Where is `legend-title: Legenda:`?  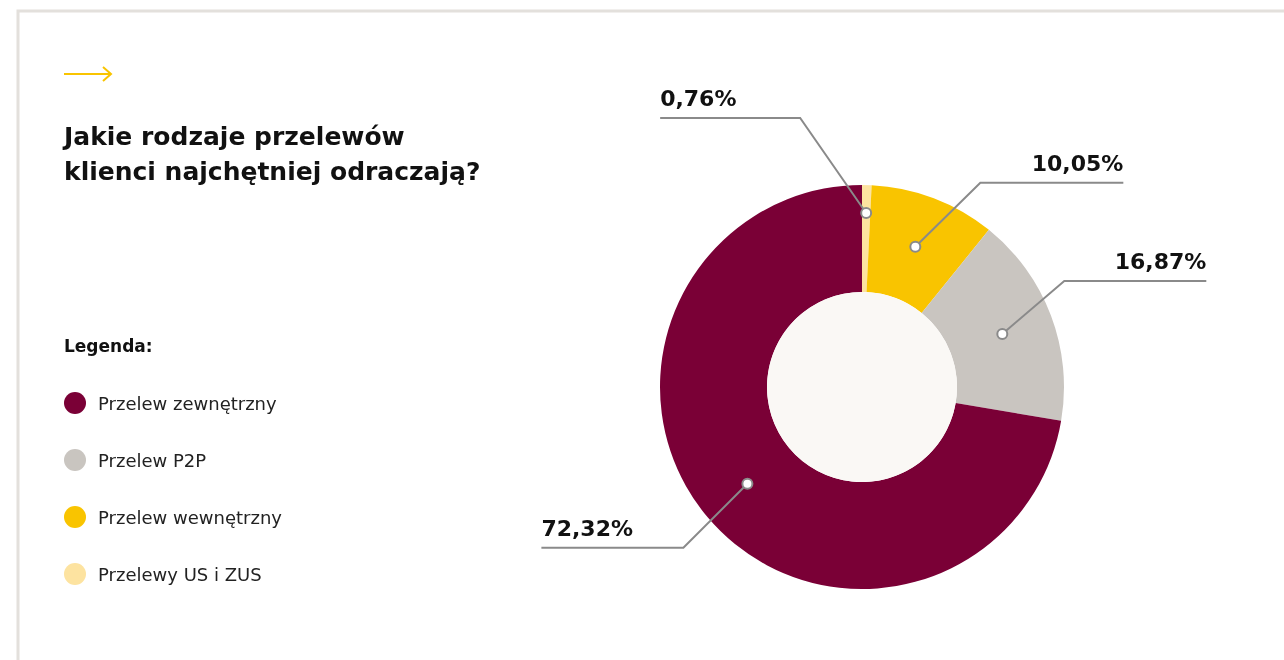
legend-title: Legenda: is located at coordinates (108, 346).